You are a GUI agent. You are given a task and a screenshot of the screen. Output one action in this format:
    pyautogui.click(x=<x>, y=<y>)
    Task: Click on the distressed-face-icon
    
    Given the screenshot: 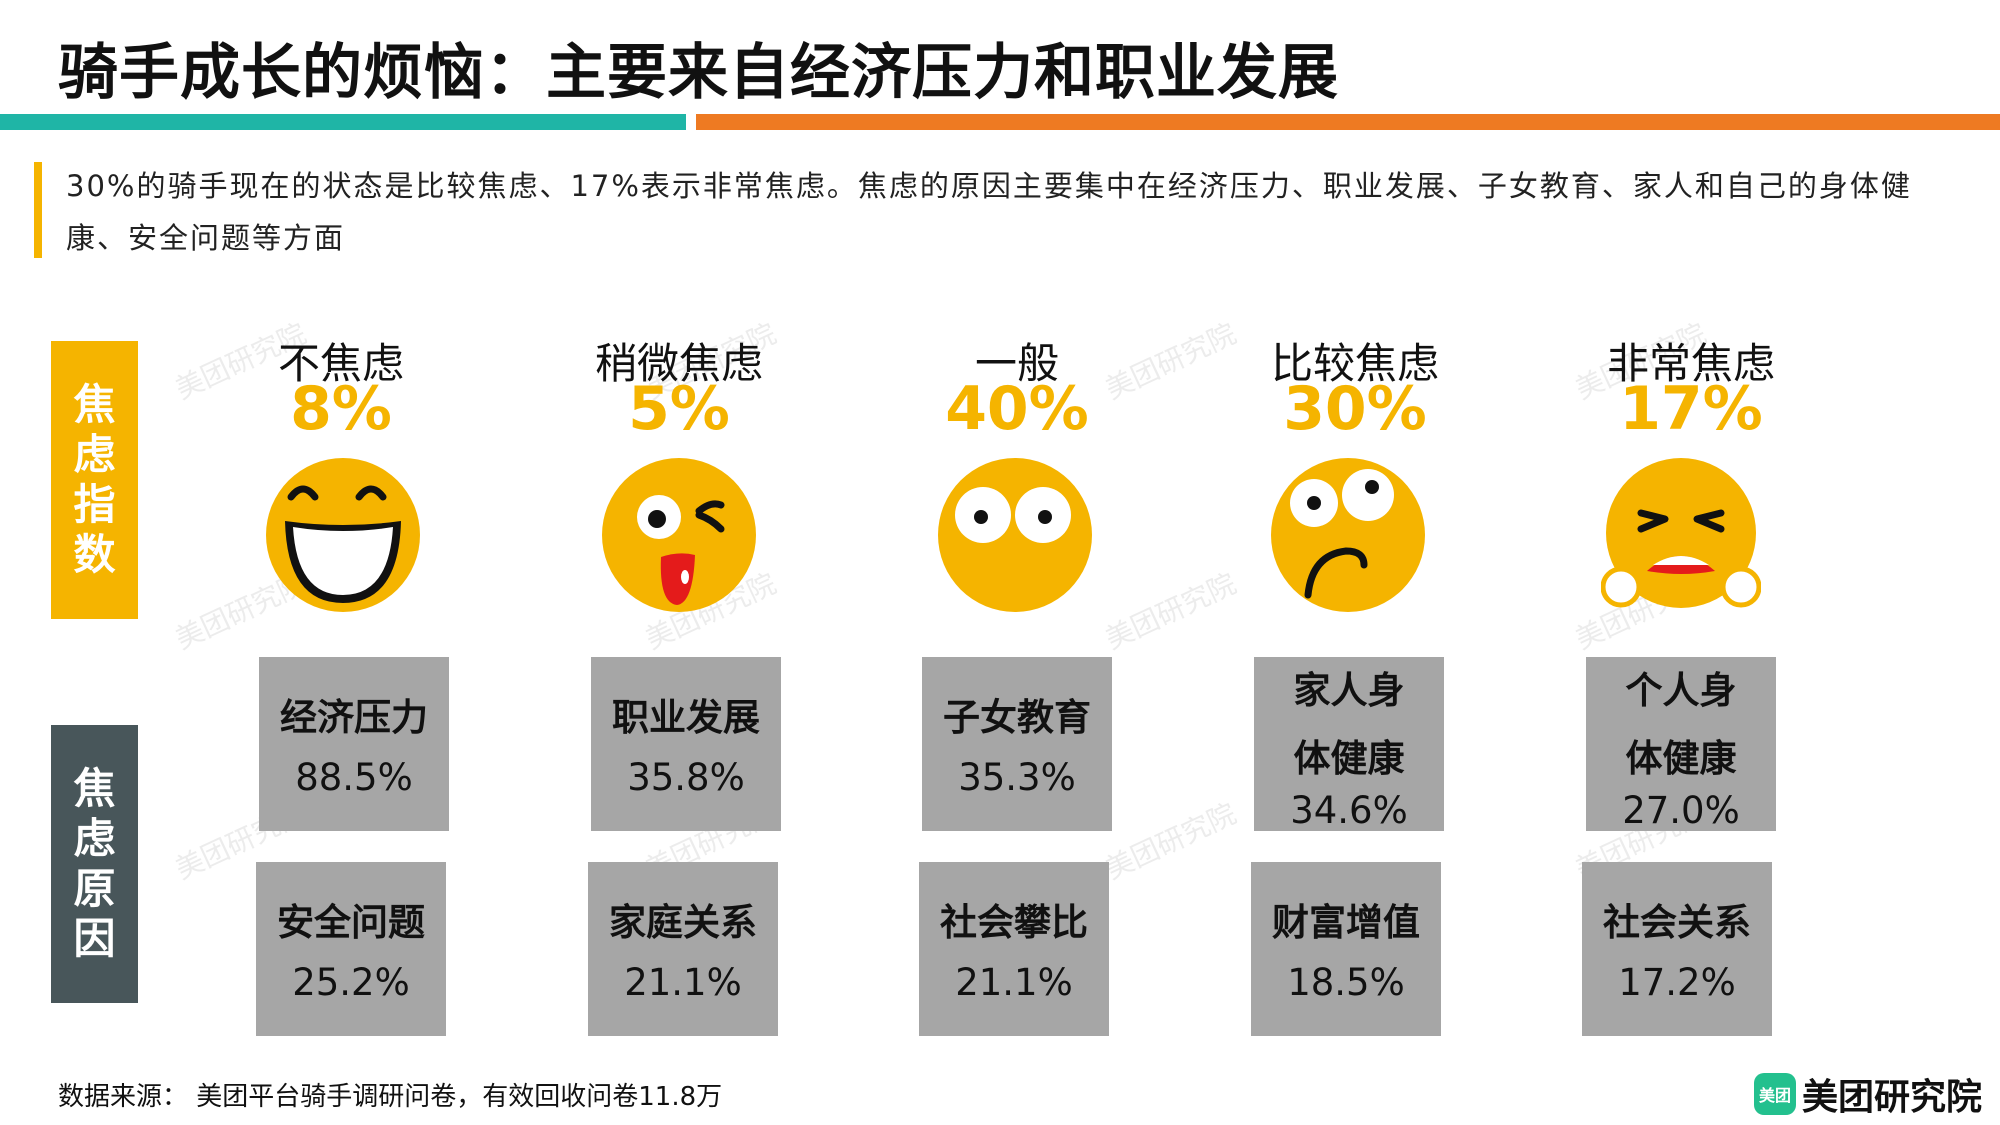 What is the action you would take?
    pyautogui.click(x=1681, y=533)
    